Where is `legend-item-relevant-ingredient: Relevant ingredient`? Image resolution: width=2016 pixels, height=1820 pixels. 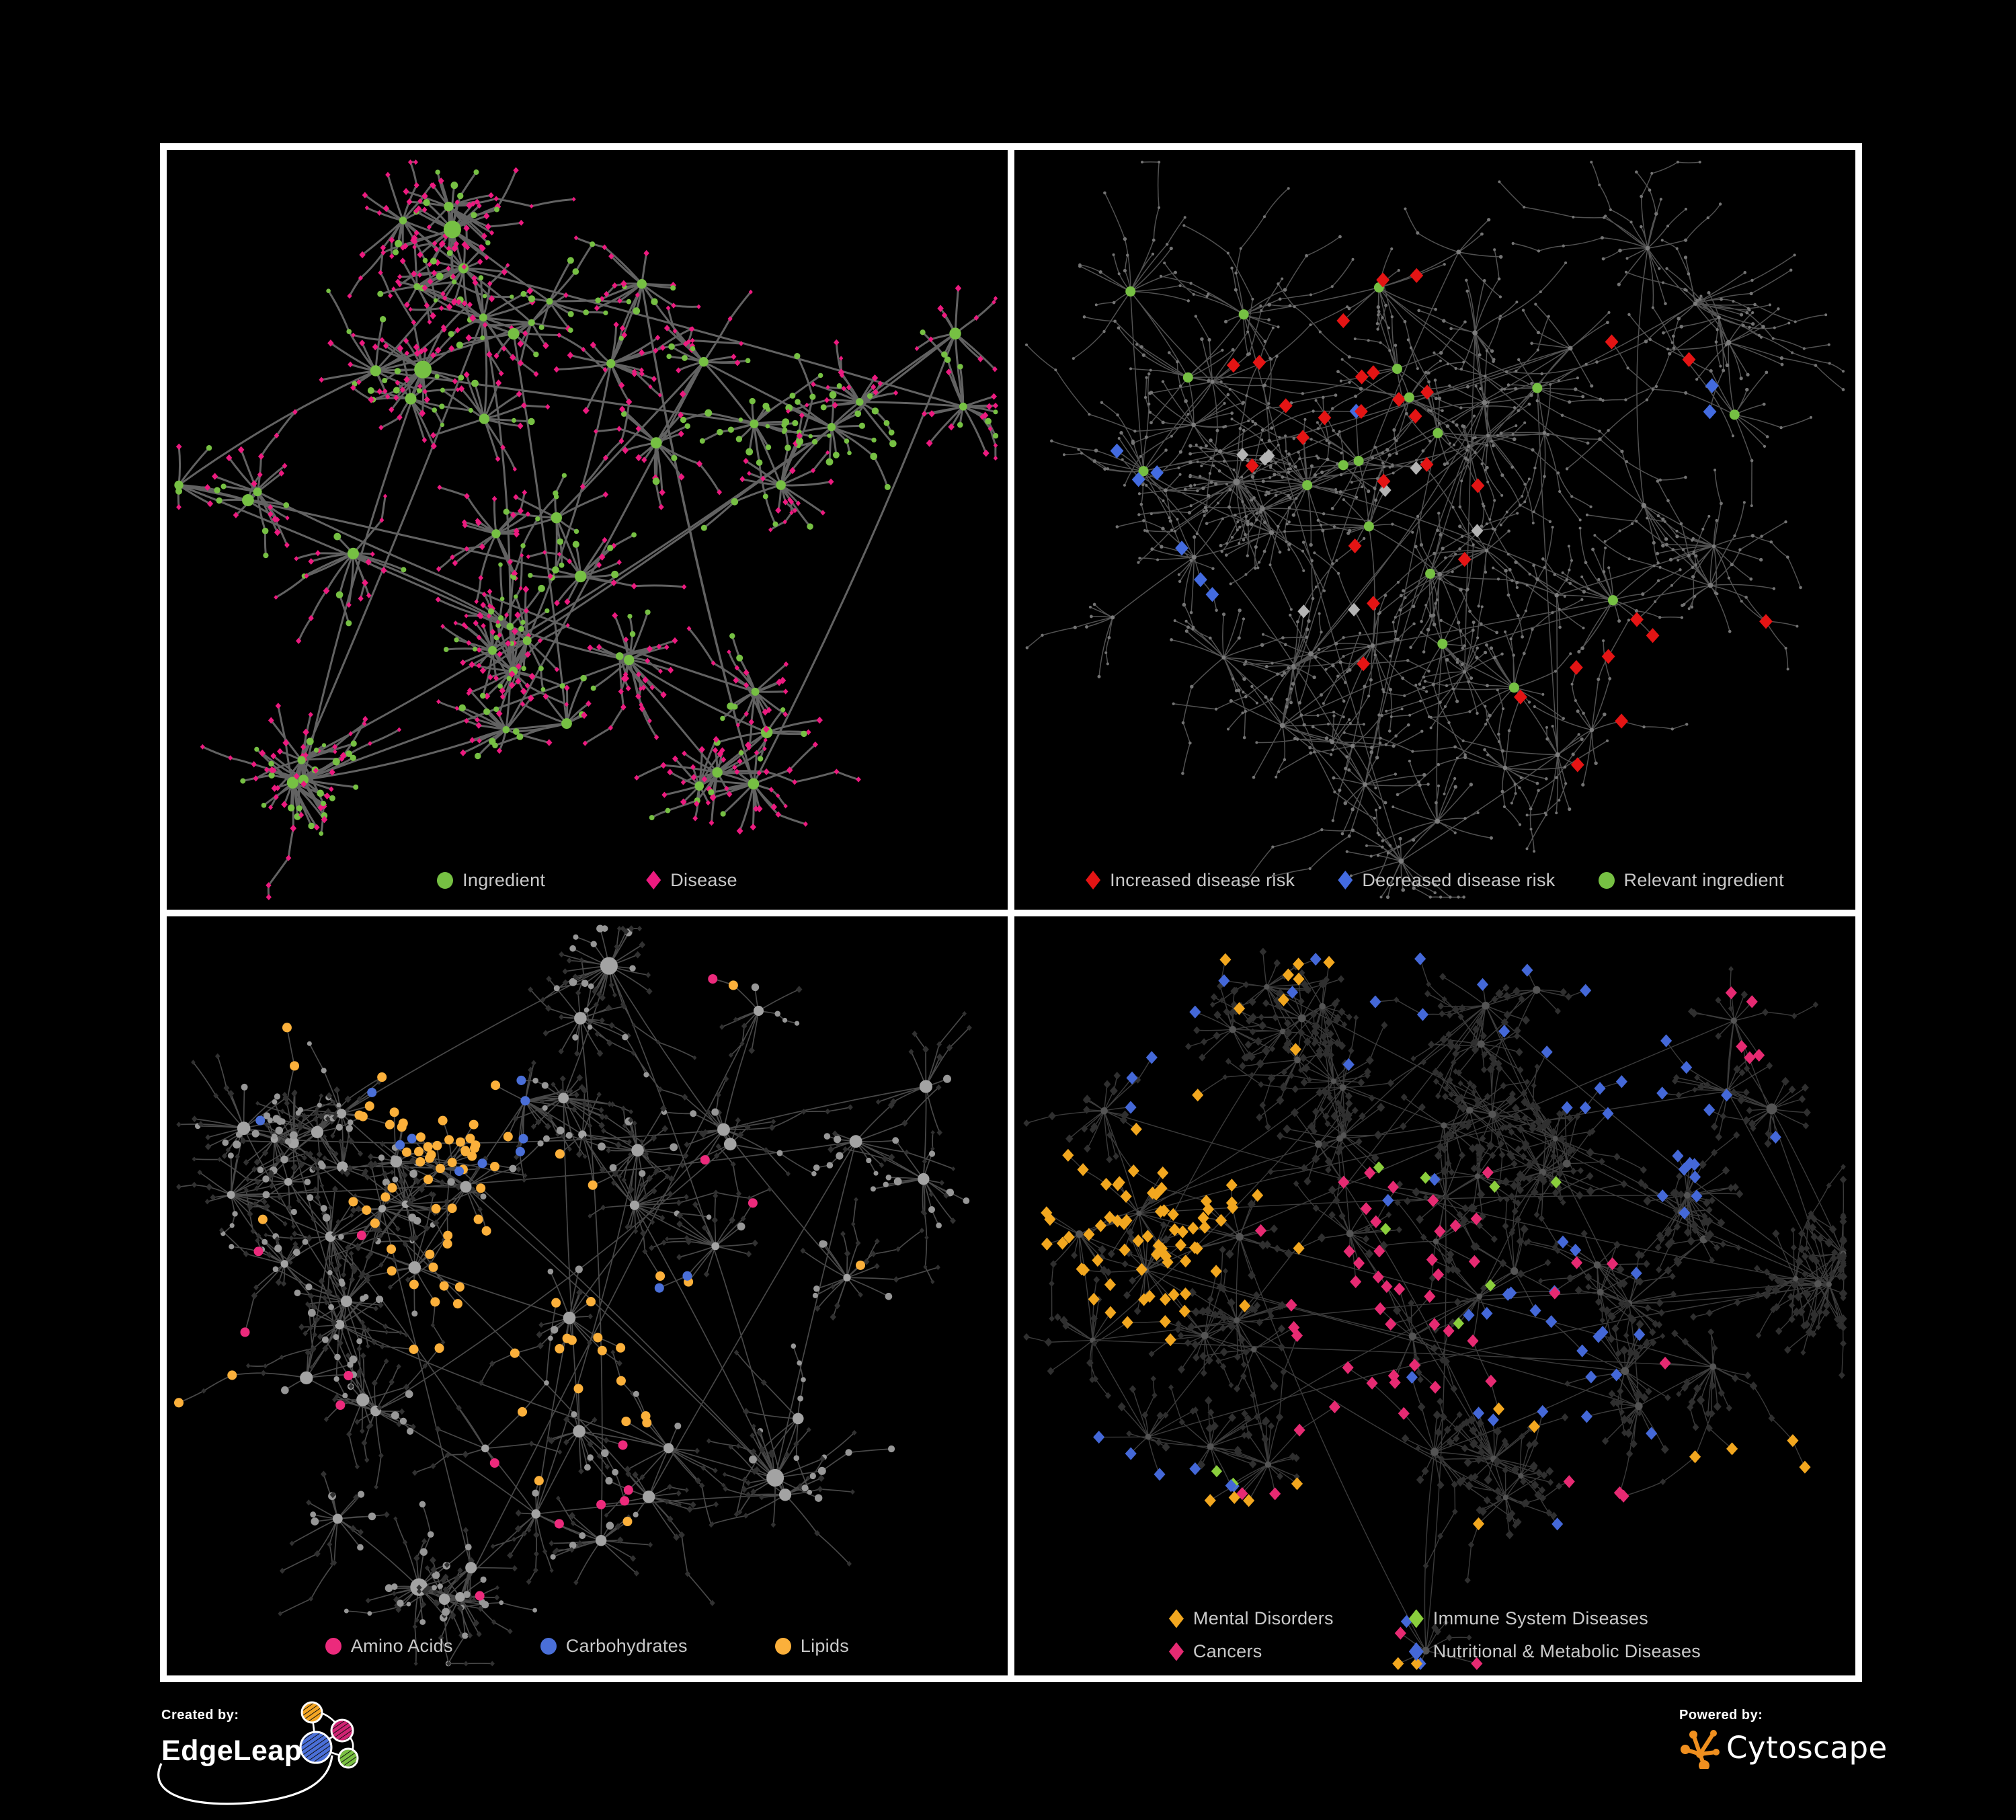
legend-item-relevant-ingredient: Relevant ingredient is located at coordinates (1691, 880).